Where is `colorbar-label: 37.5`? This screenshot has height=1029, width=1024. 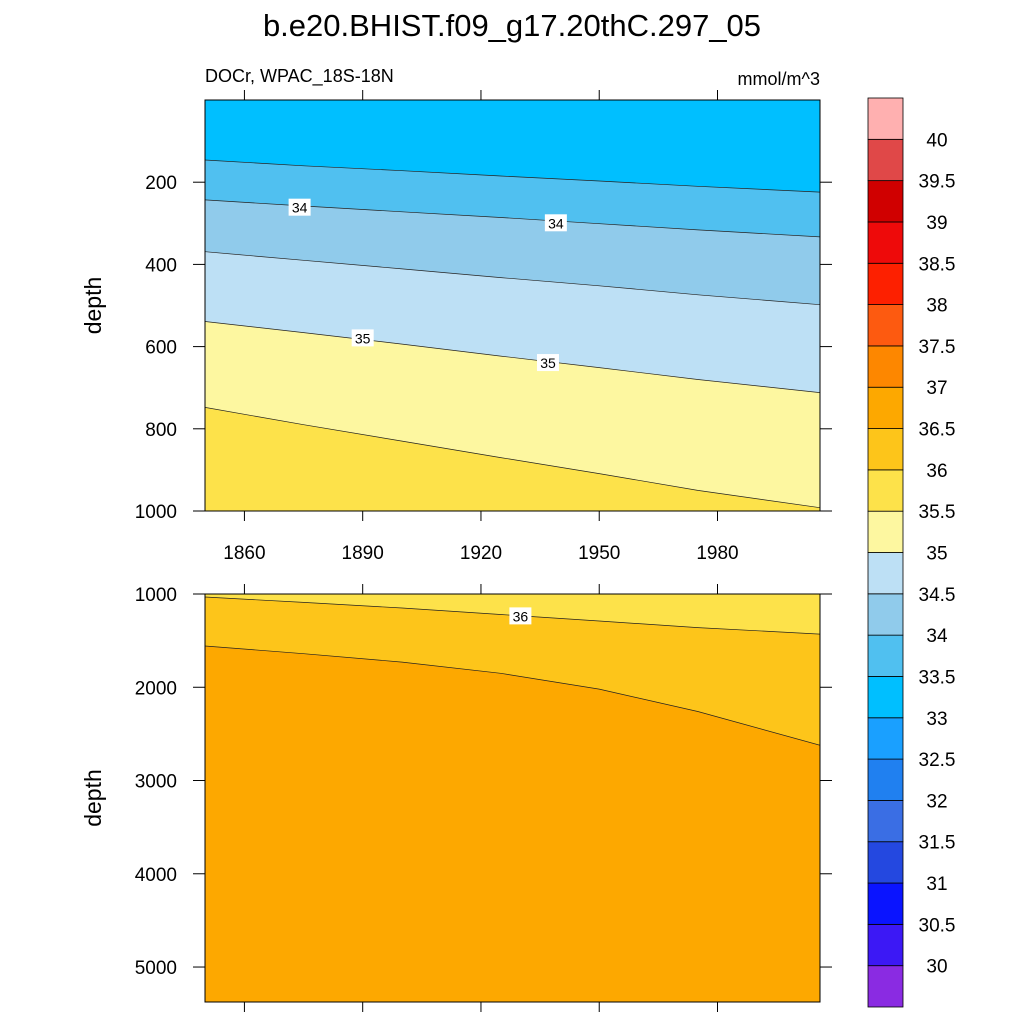
colorbar-label: 37.5 is located at coordinates (937, 347).